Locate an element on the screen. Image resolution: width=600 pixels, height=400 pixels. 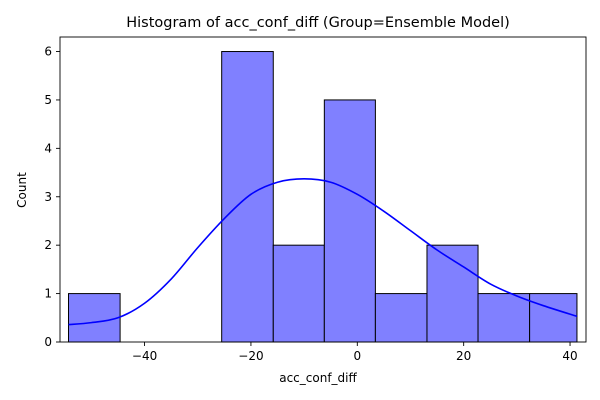
y-tick-label-0: 0 is located at coordinates (48, 342).